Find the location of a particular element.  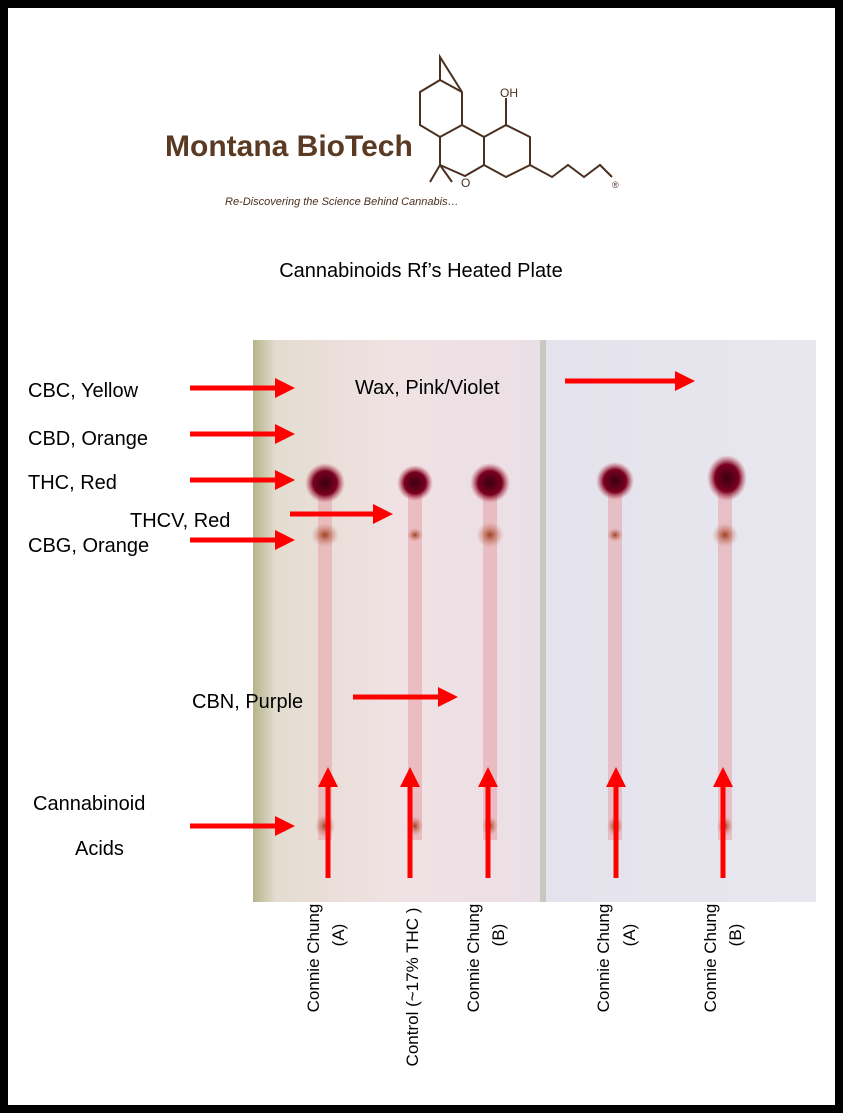

molecule-o: O is located at coordinates (465, 183).